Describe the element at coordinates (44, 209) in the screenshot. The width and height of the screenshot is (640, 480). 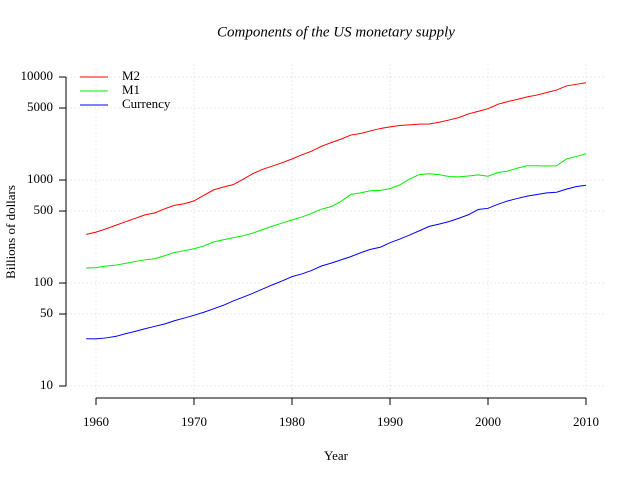
I see `y-tick-label: 500` at that location.